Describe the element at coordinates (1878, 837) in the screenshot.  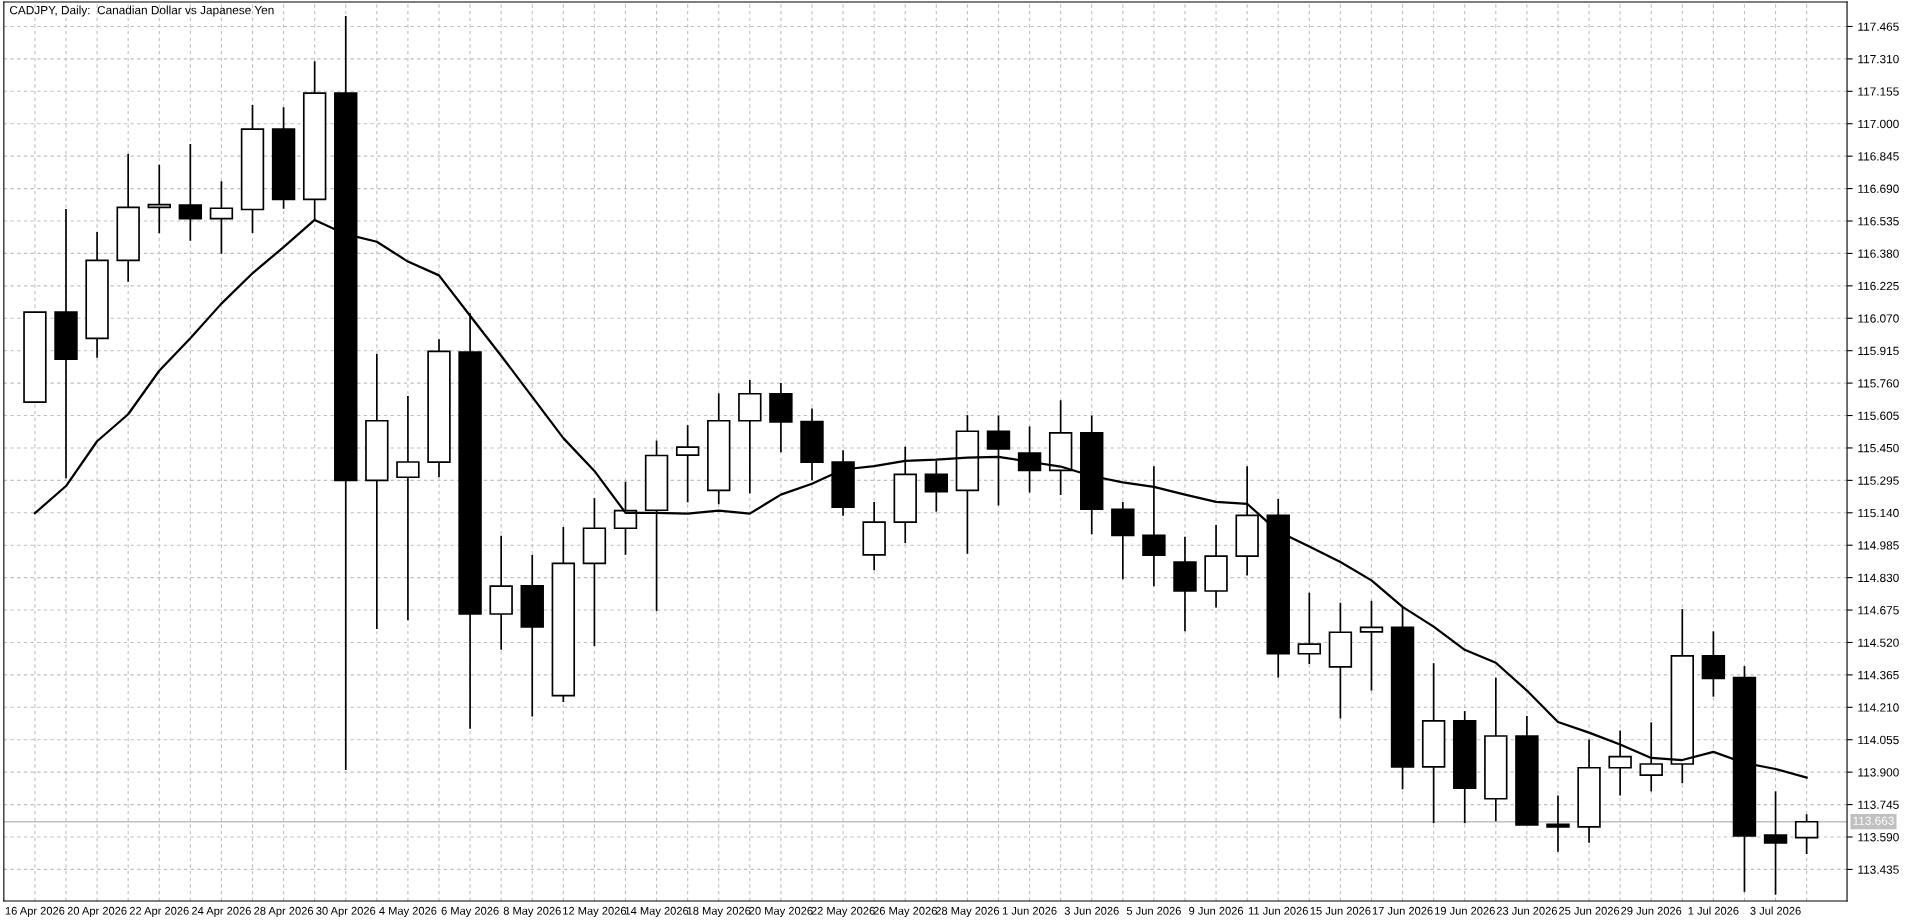
I see `y-tick-label: 113.590` at that location.